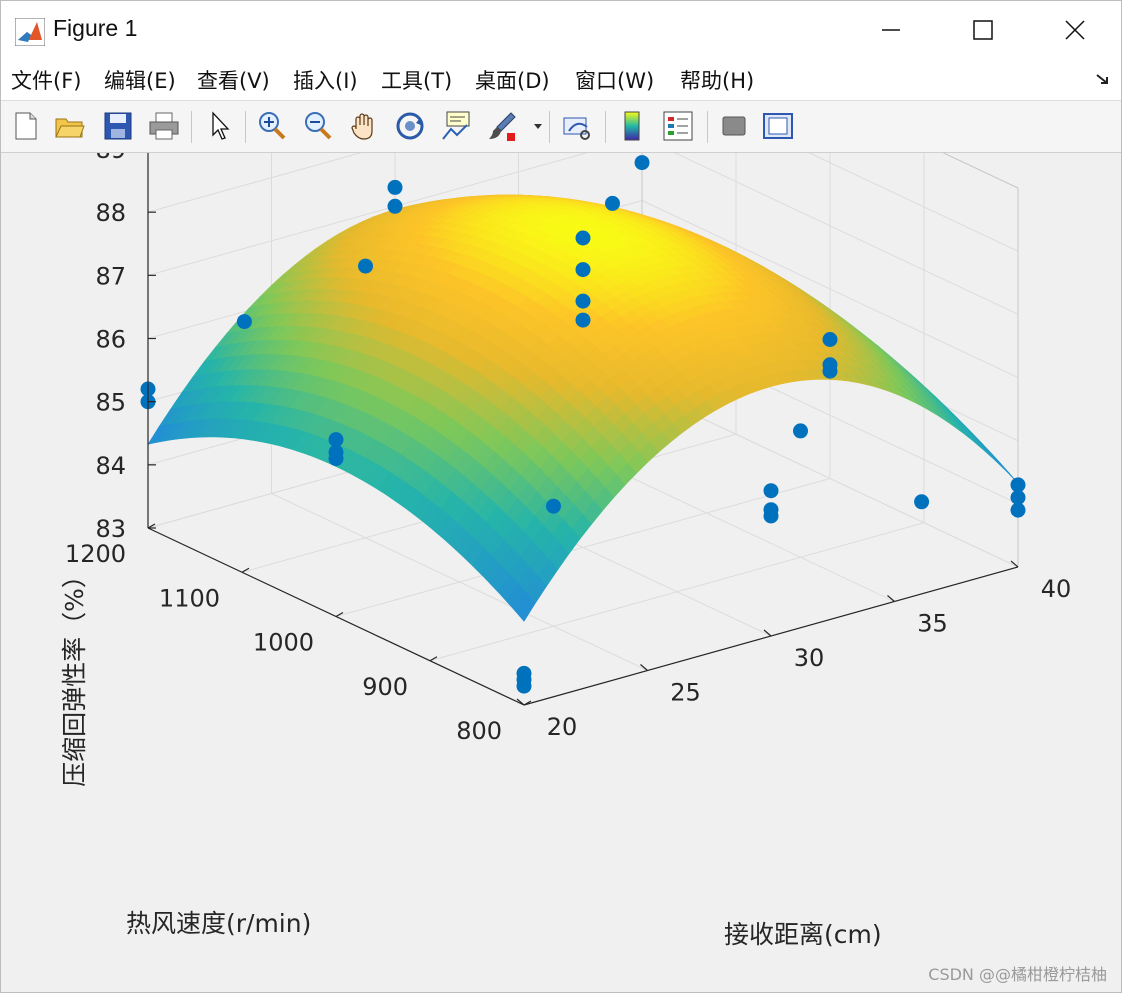  Describe the element at coordinates (456, 126) in the screenshot. I see `data-cursor-icon` at that location.